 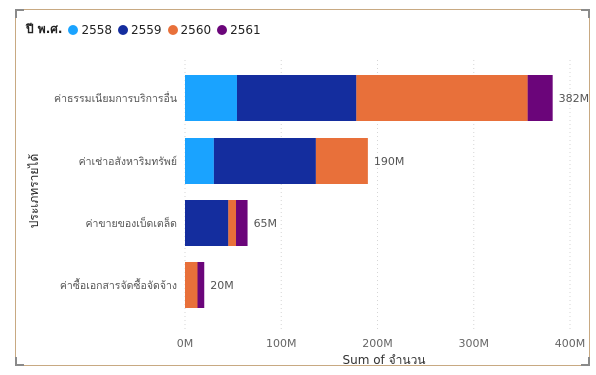 What do you see at coordinates (44, 29) in the screenshot?
I see `legend-title: ปี พ.ศ.` at bounding box center [44, 29].